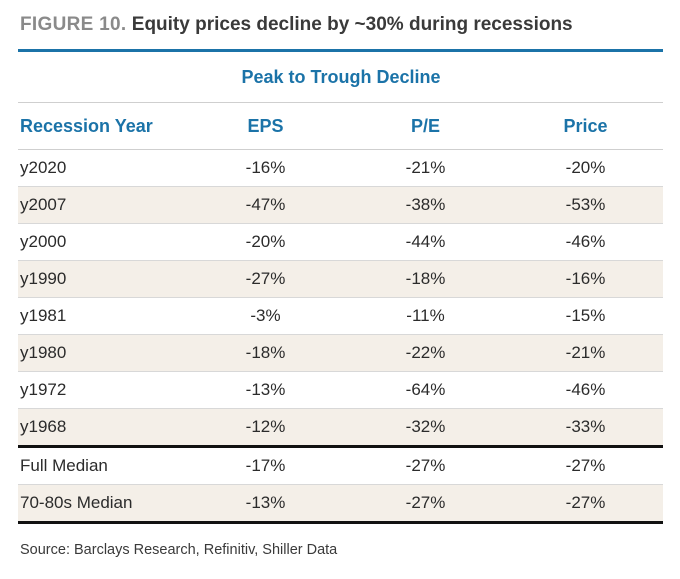 The height and width of the screenshot is (579, 680). I want to click on cell-year: y1981, so click(103, 316).